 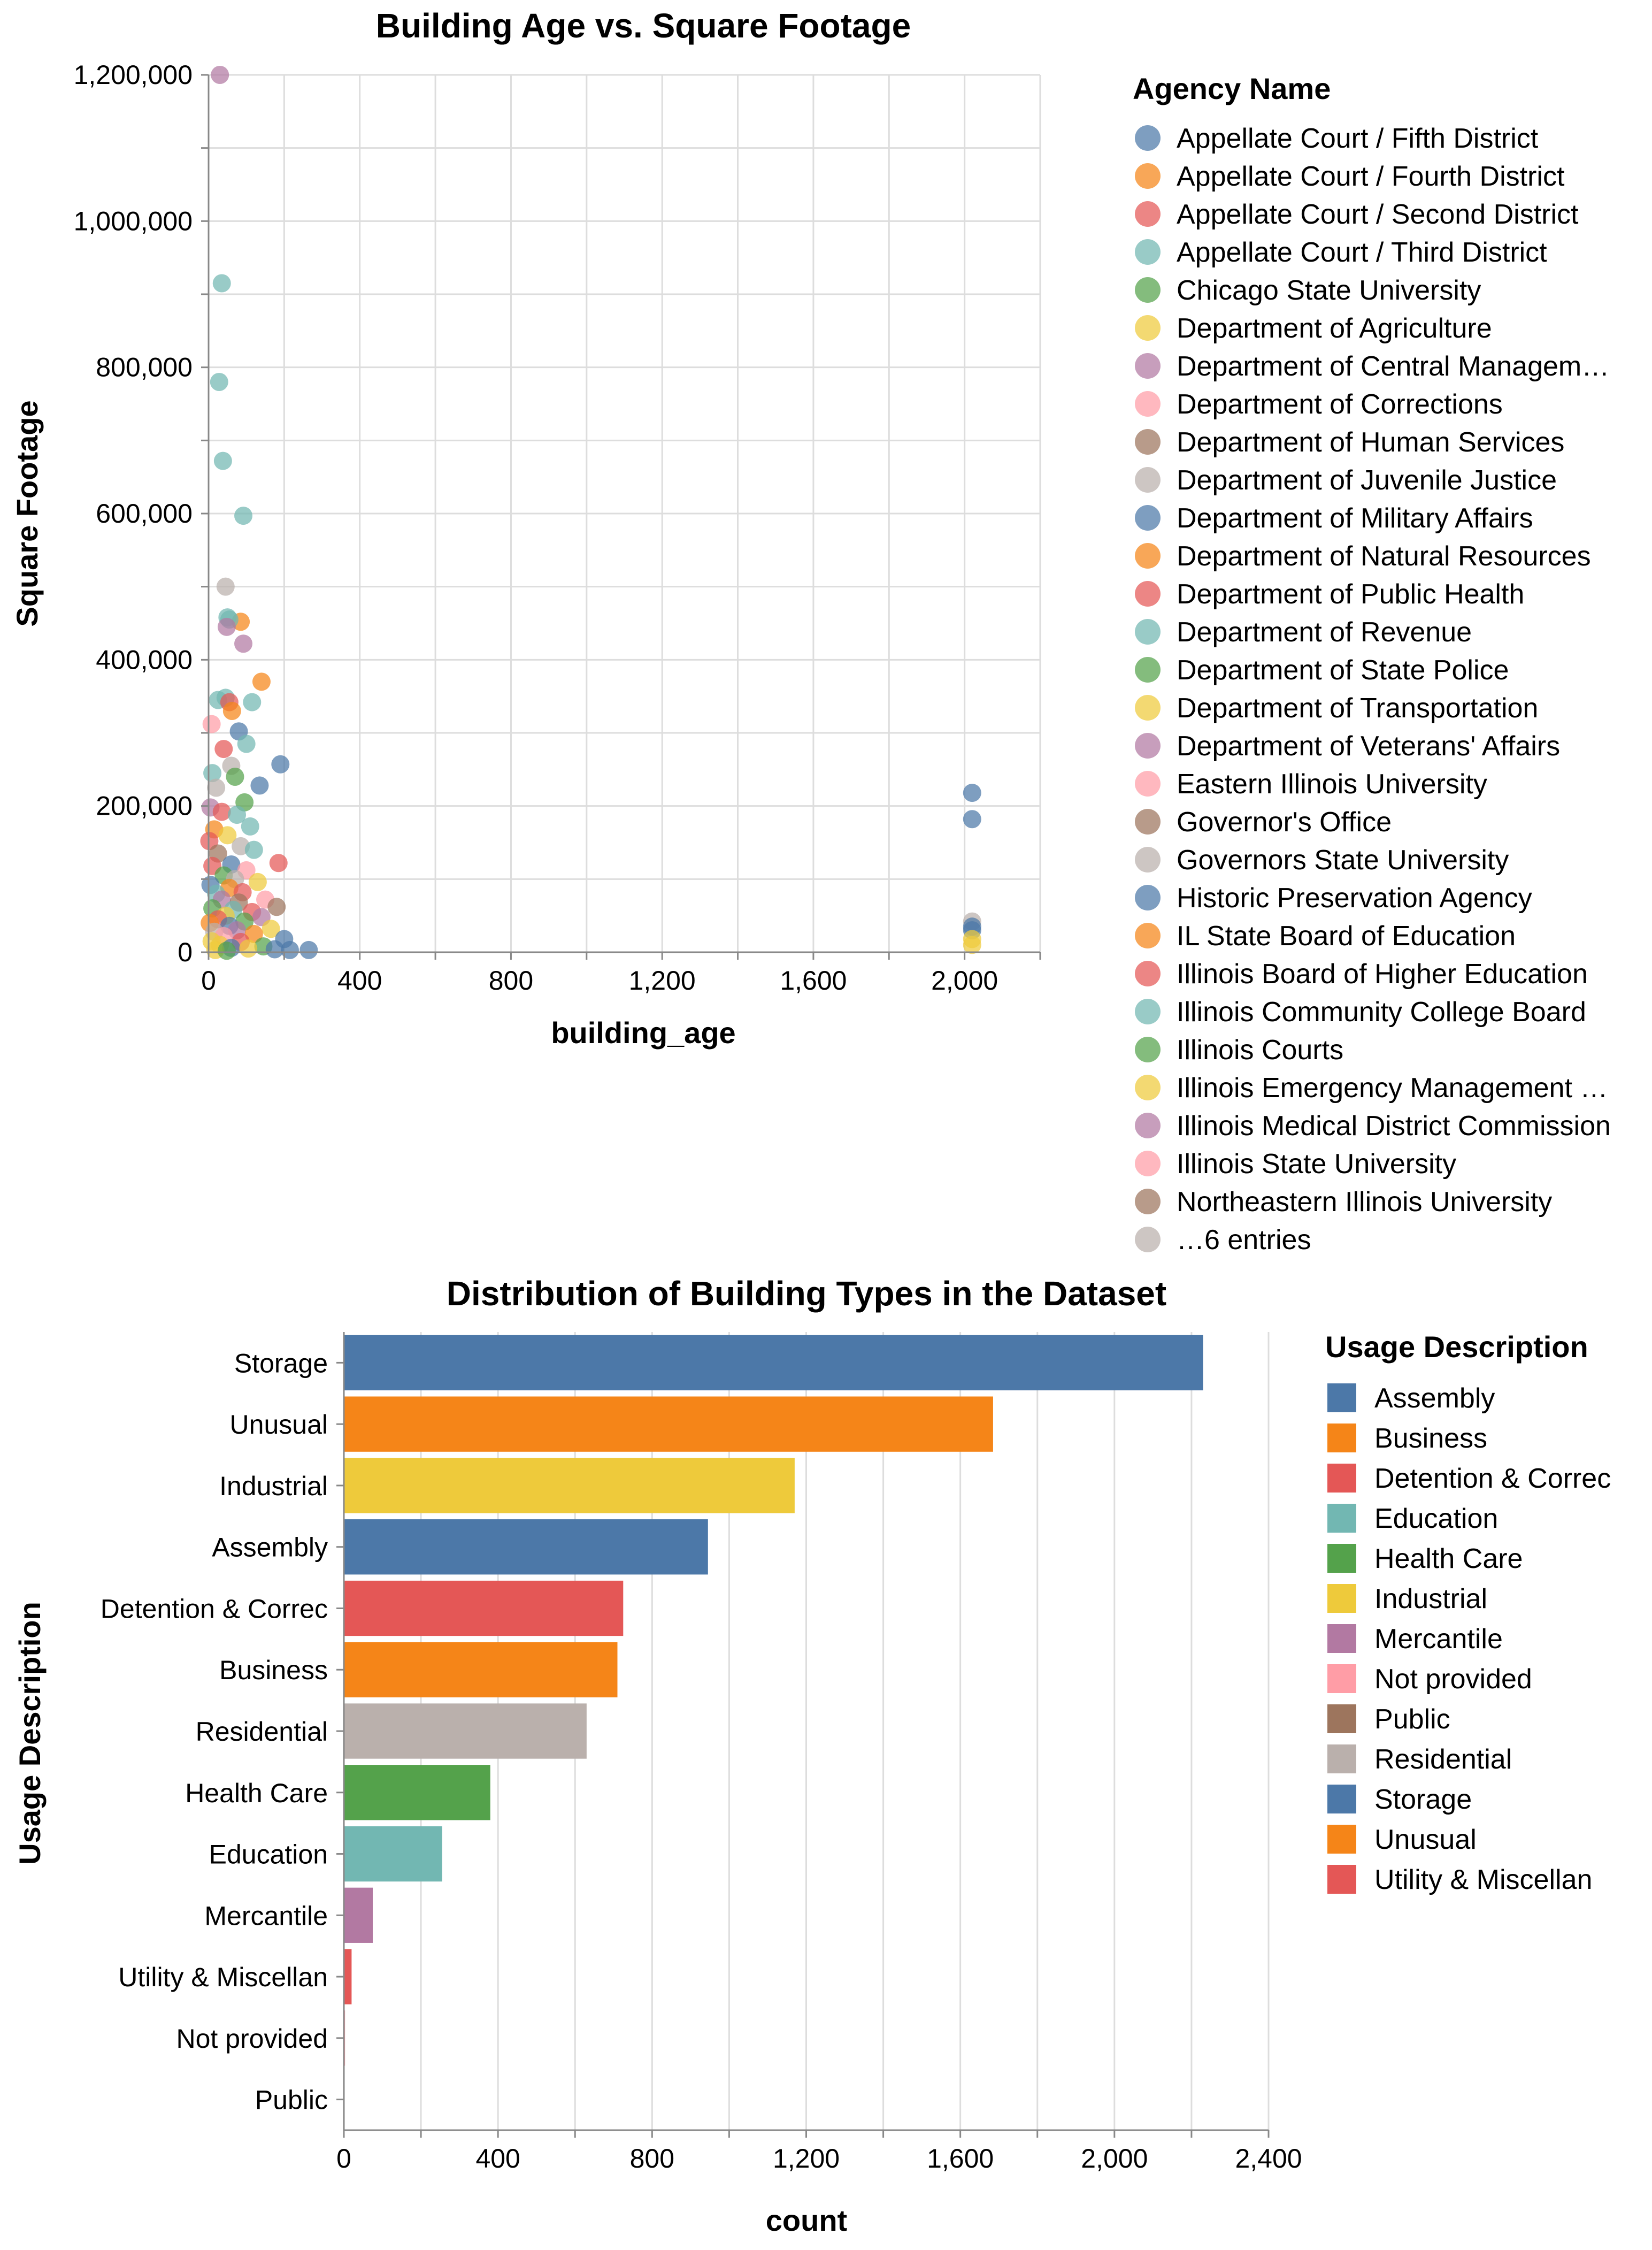 What do you see at coordinates (144, 660) in the screenshot?
I see `scatter-y-tick-label: 400,000` at bounding box center [144, 660].